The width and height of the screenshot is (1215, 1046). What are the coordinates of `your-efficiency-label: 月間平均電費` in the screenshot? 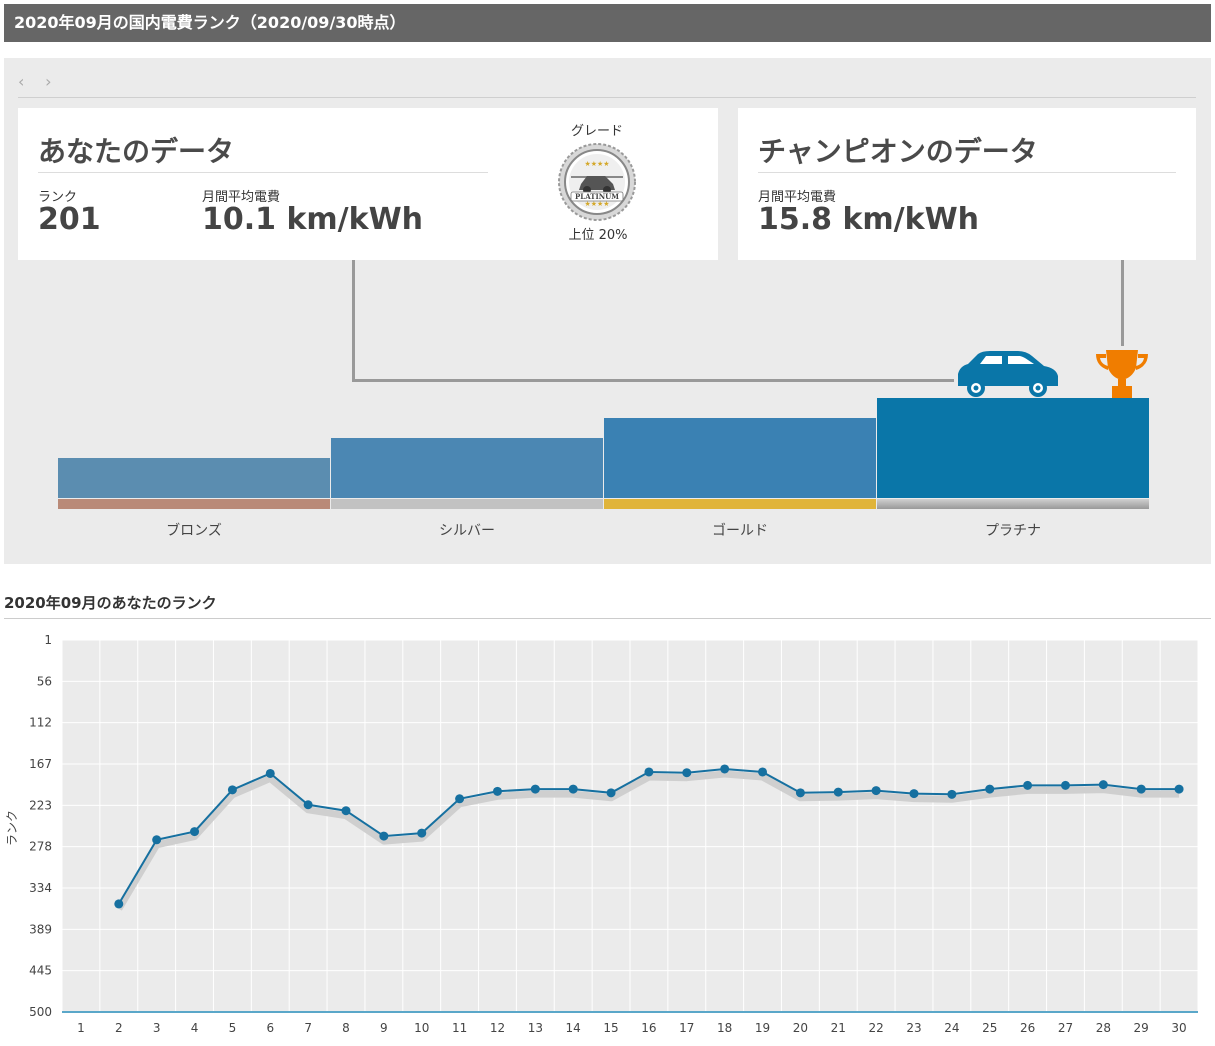 It's located at (241, 197).